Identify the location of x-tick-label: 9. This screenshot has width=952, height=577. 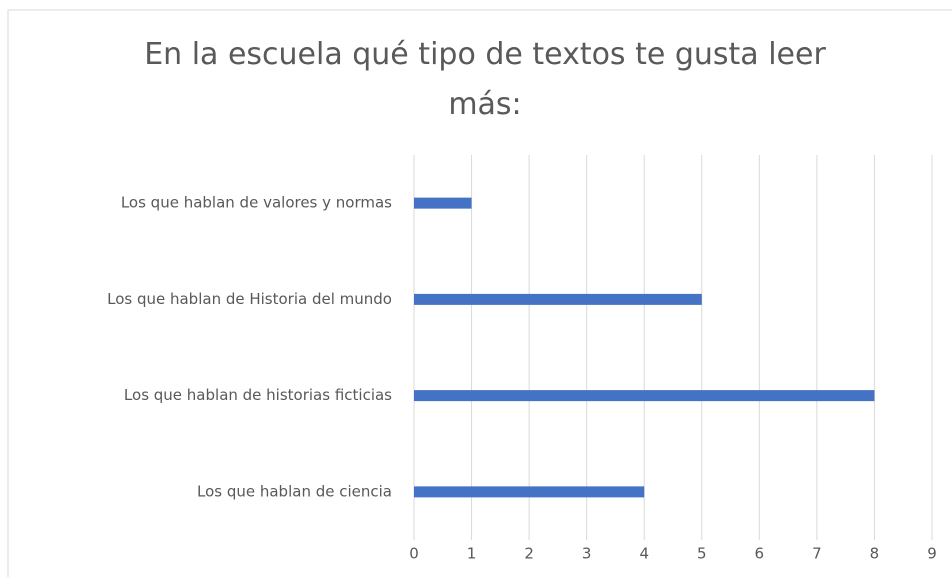
(932, 554).